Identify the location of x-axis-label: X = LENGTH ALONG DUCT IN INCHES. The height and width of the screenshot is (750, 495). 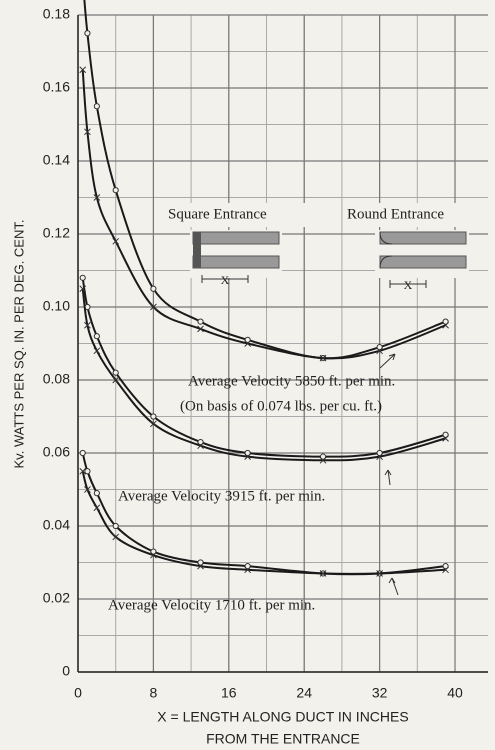
(282, 717).